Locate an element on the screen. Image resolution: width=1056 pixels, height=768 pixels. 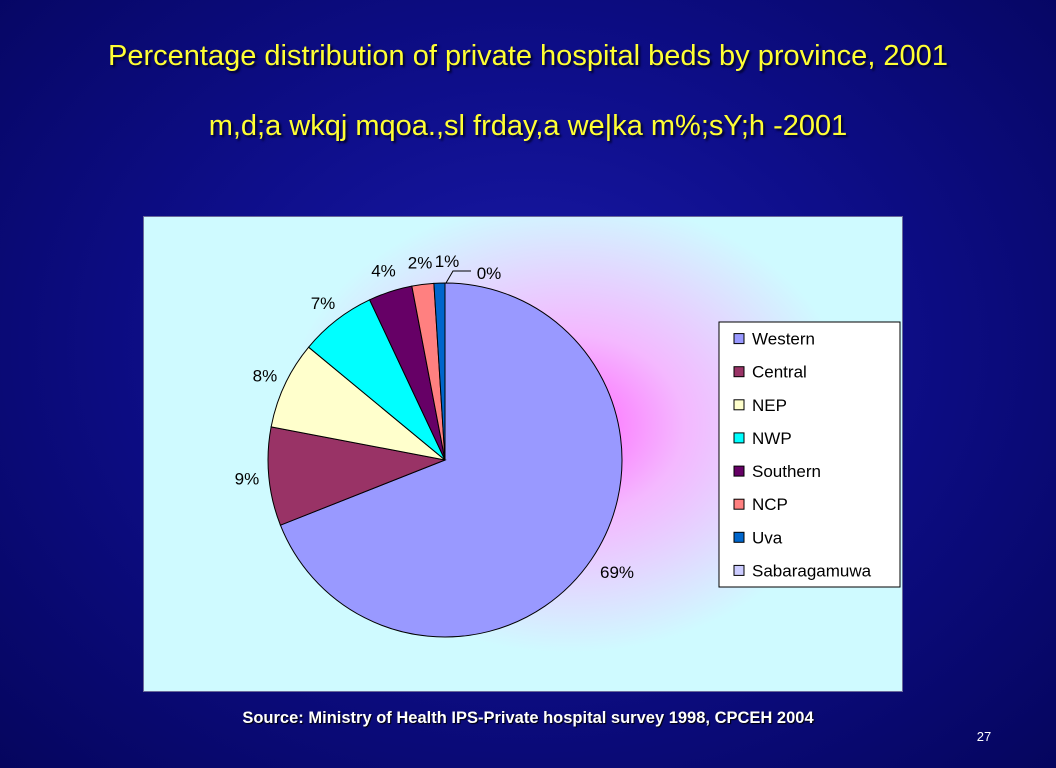
page-number: 27 is located at coordinates (984, 736).